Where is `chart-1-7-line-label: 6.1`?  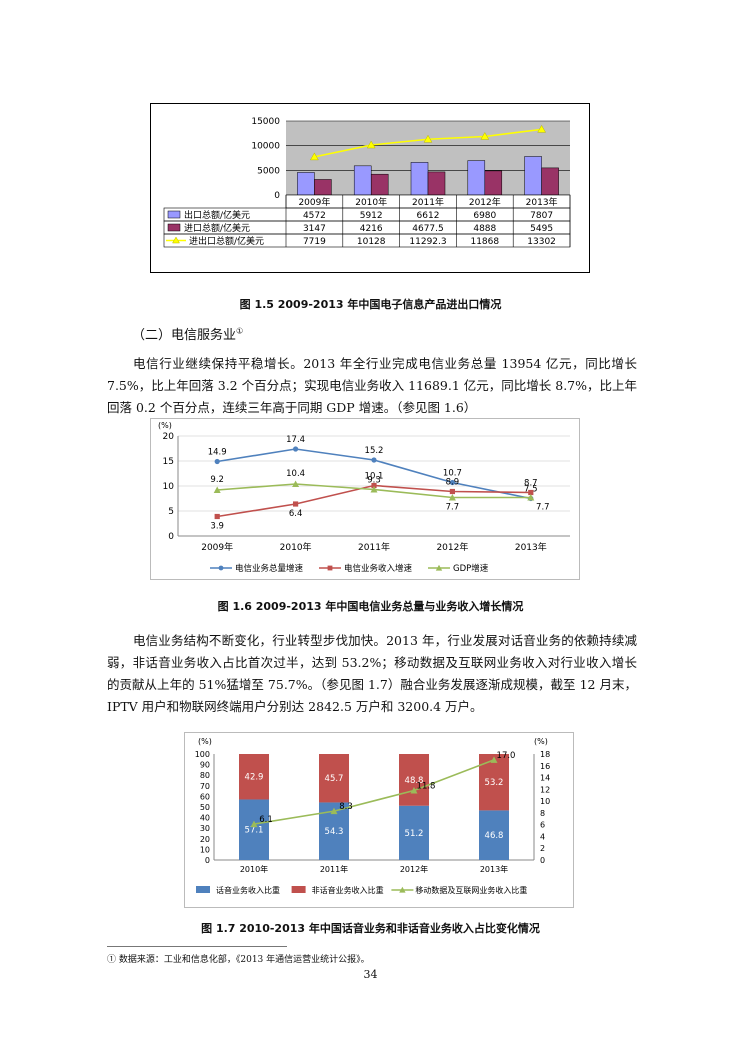 chart-1-7-line-label: 6.1 is located at coordinates (266, 820).